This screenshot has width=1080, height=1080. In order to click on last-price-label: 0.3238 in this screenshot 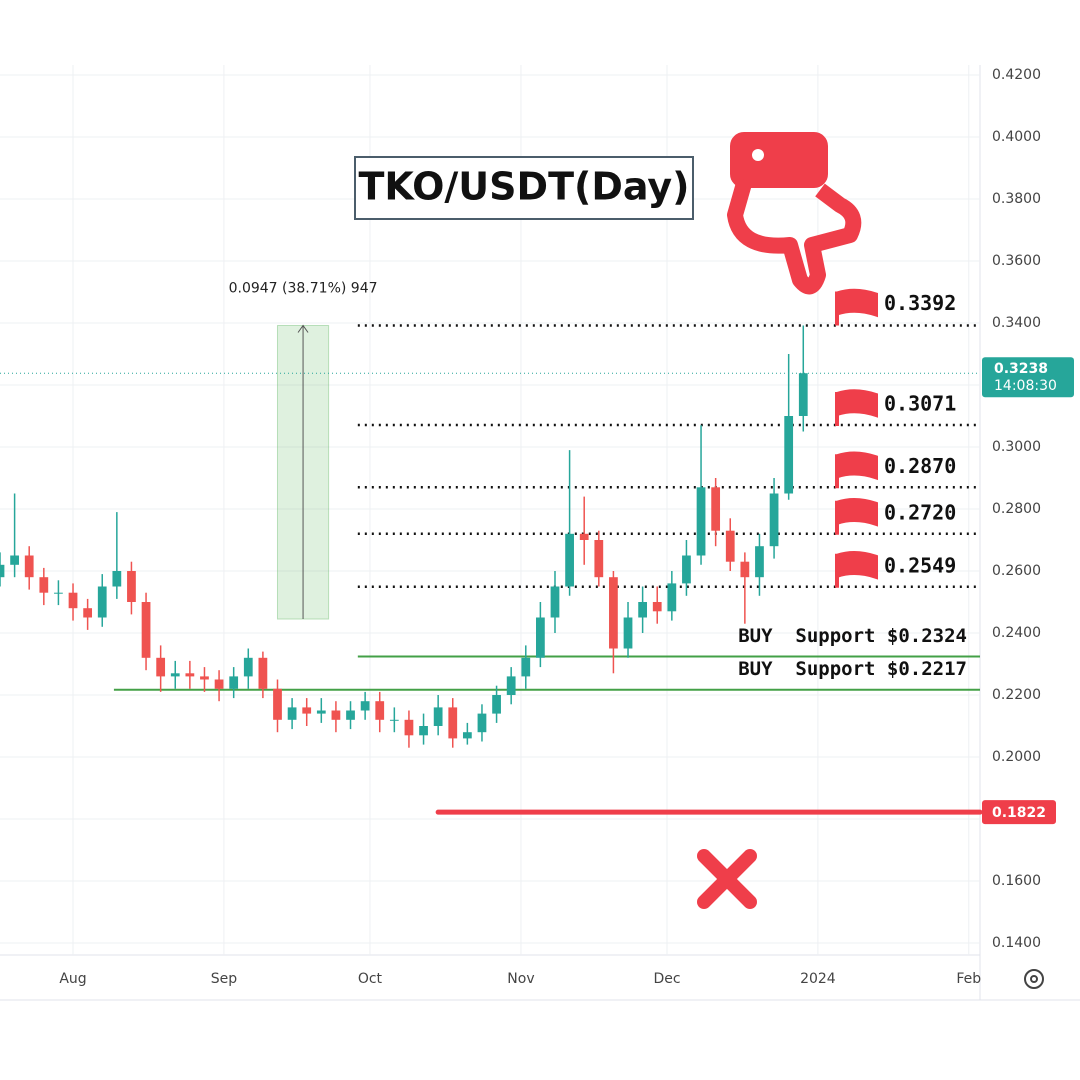, I will do `click(1021, 369)`.